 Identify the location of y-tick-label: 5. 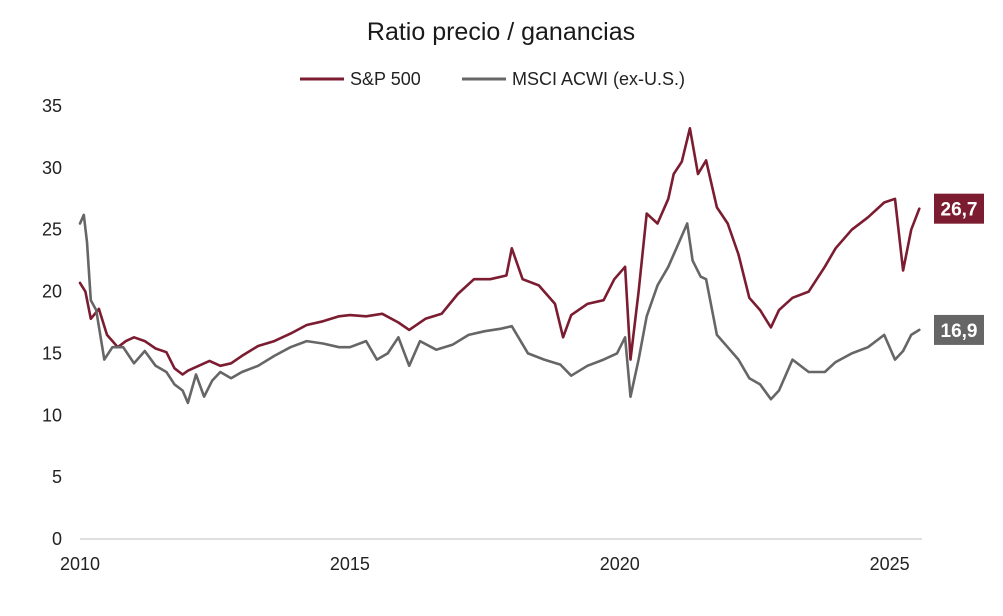
(57, 477).